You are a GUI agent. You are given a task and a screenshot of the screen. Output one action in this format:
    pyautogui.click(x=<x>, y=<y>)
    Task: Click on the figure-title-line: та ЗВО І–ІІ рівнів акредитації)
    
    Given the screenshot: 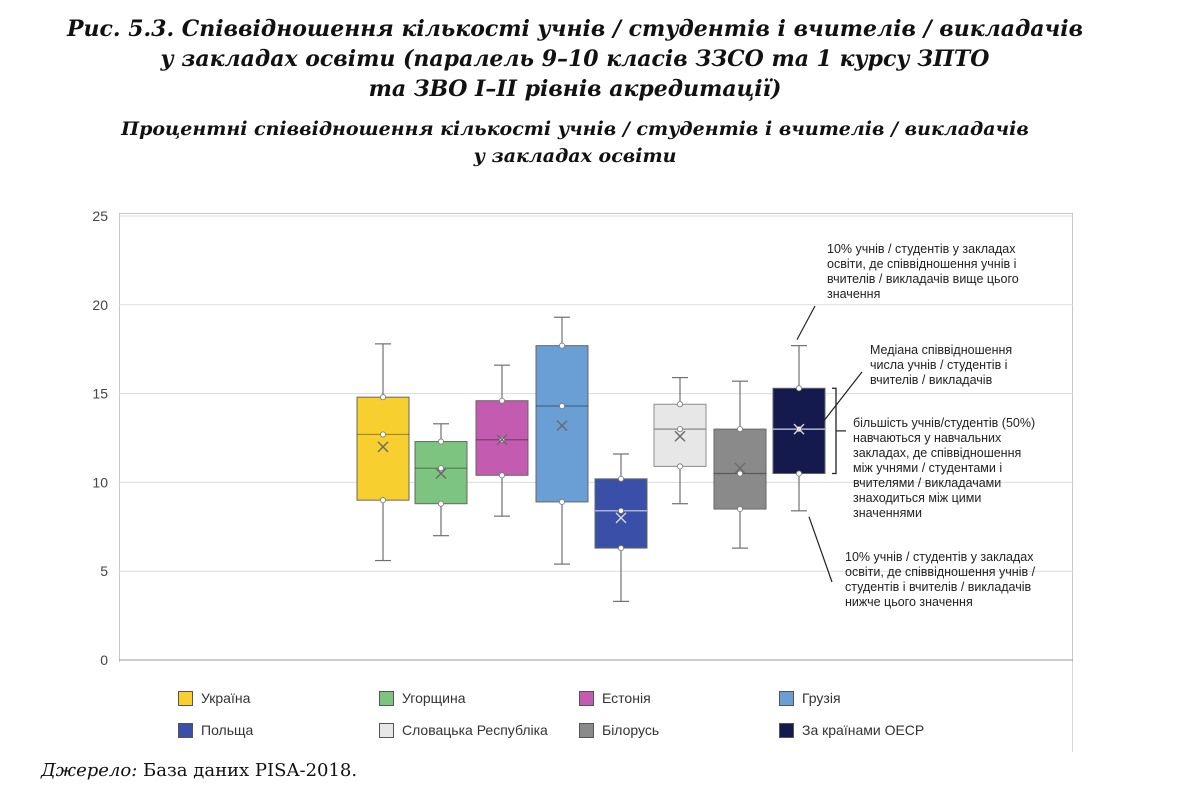 What is the action you would take?
    pyautogui.click(x=575, y=89)
    